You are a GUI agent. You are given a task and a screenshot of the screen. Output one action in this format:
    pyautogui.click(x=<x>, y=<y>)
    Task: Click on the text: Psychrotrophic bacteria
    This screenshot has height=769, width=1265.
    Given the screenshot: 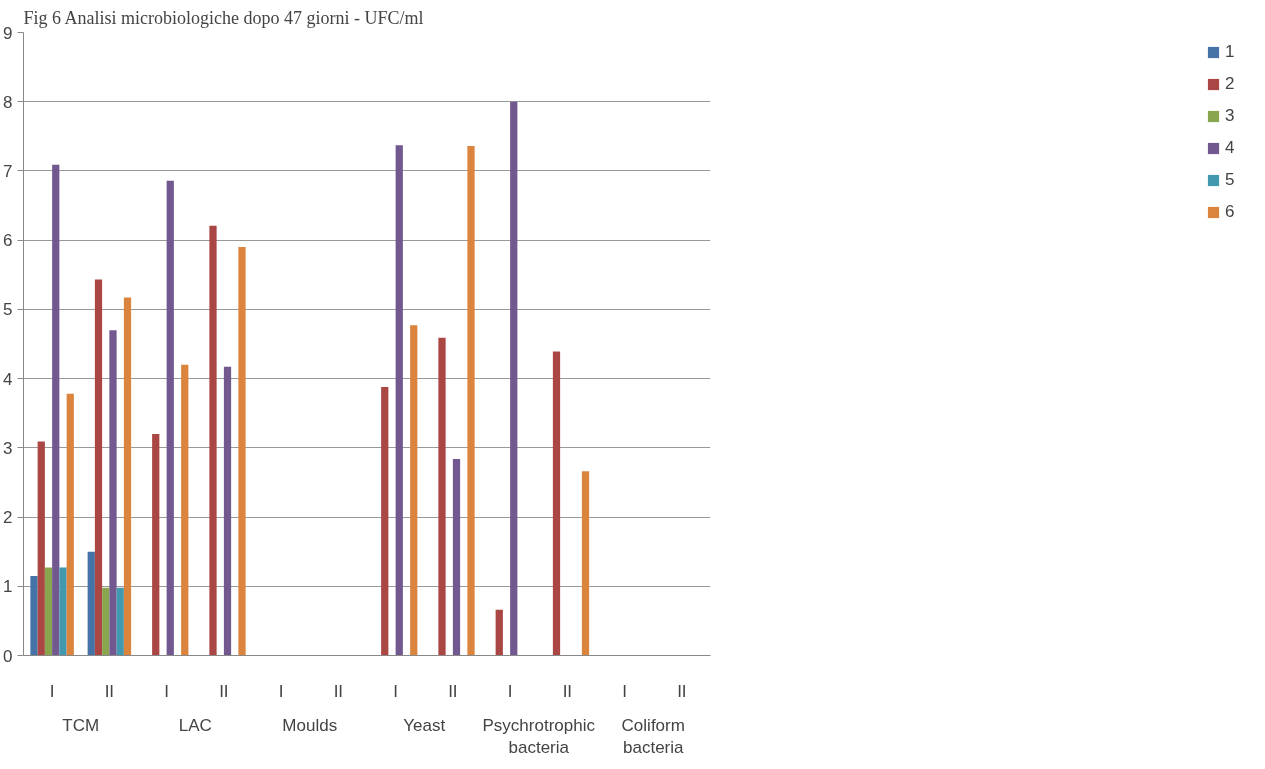 What is the action you would take?
    pyautogui.click(x=539, y=736)
    